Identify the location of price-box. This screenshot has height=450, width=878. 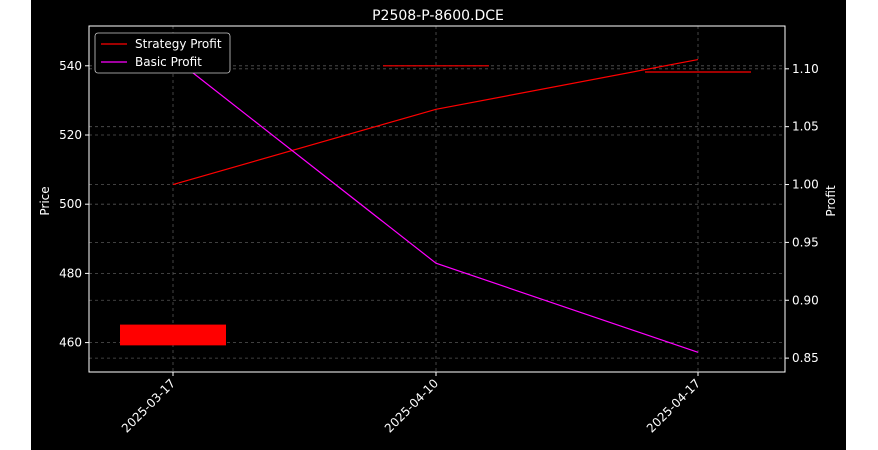
(173, 335).